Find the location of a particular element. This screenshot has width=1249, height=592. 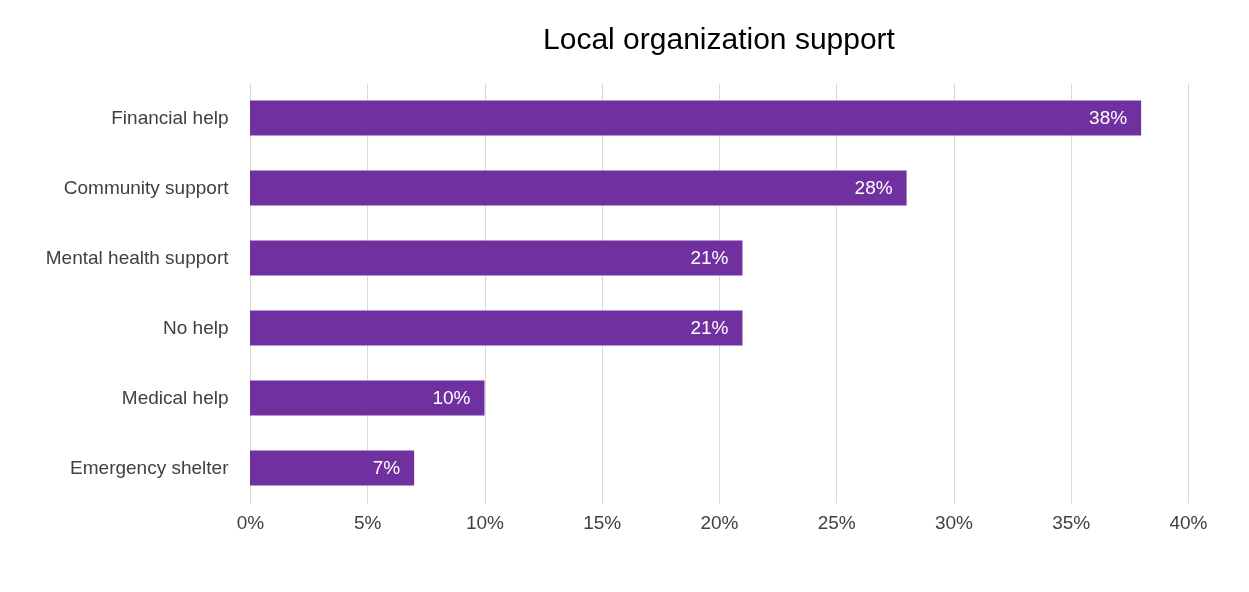

x-tick-label: 35% is located at coordinates (1071, 522).